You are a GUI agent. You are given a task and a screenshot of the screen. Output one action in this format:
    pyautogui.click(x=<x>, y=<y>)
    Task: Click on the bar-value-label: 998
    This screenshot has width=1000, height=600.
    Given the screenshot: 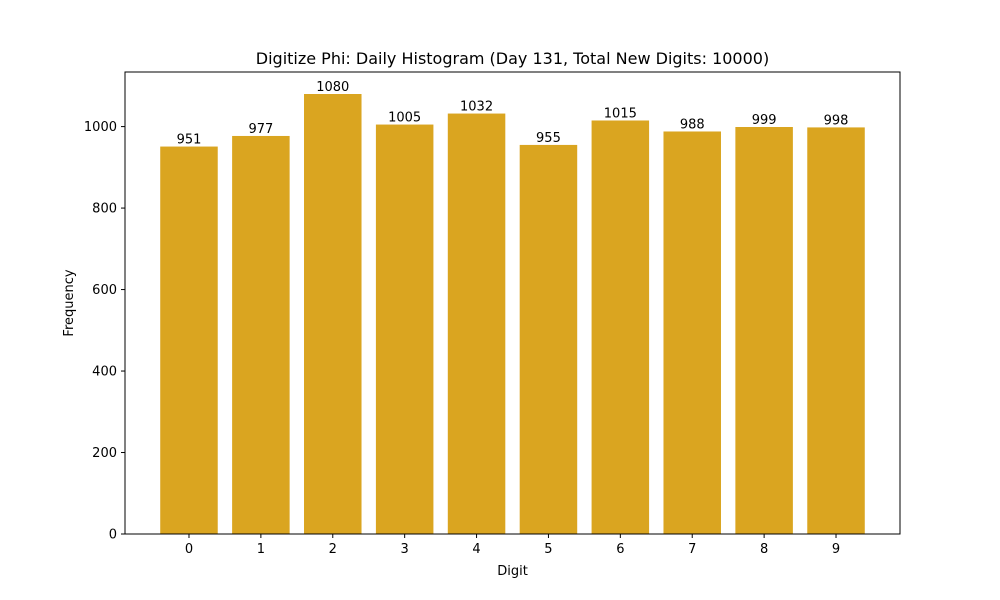 What is the action you would take?
    pyautogui.click(x=836, y=120)
    